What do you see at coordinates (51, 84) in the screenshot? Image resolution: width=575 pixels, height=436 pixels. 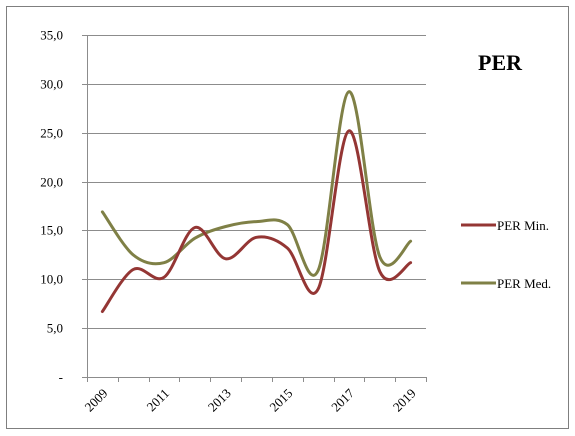 I see `y-tick-label: 30,0` at bounding box center [51, 84].